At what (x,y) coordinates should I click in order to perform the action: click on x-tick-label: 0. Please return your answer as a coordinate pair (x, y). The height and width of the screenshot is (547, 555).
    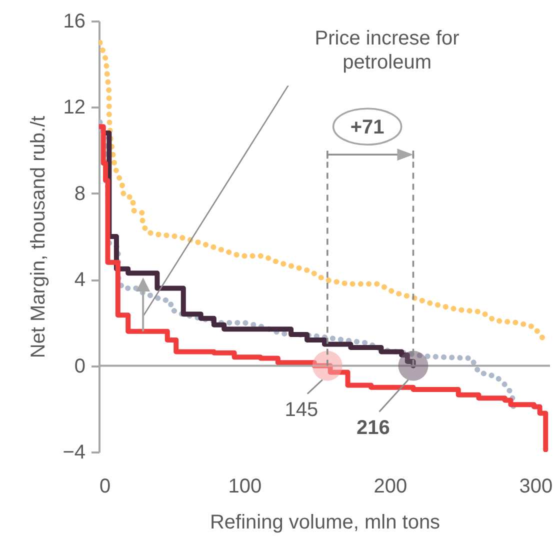
    Looking at the image, I should click on (105, 487).